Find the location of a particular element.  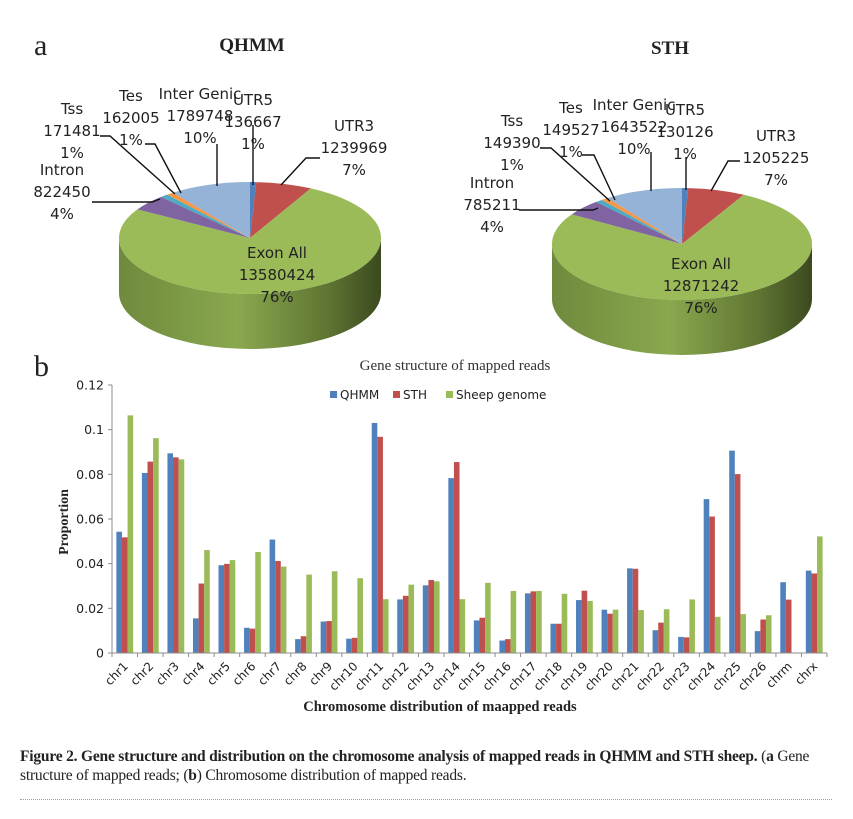

bar-sheep-genome-chr15 is located at coordinates (488, 617).